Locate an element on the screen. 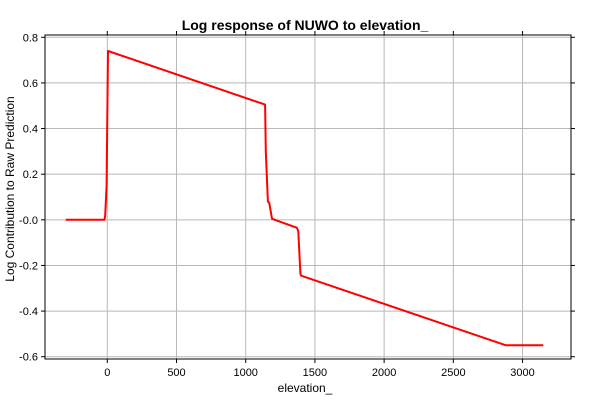 The width and height of the screenshot is (600, 400). x-tick-label: 0 is located at coordinates (107, 373).